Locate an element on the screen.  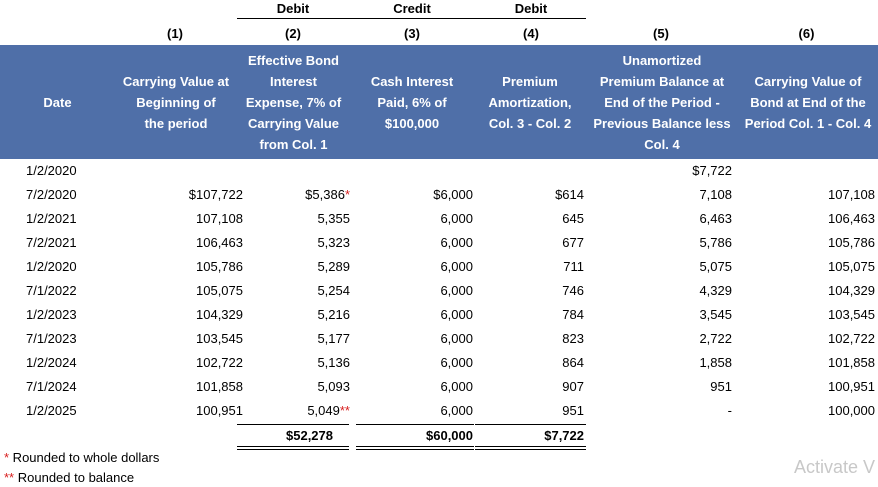
cell-unamortized-premium: $7,722 is located at coordinates (712, 172).